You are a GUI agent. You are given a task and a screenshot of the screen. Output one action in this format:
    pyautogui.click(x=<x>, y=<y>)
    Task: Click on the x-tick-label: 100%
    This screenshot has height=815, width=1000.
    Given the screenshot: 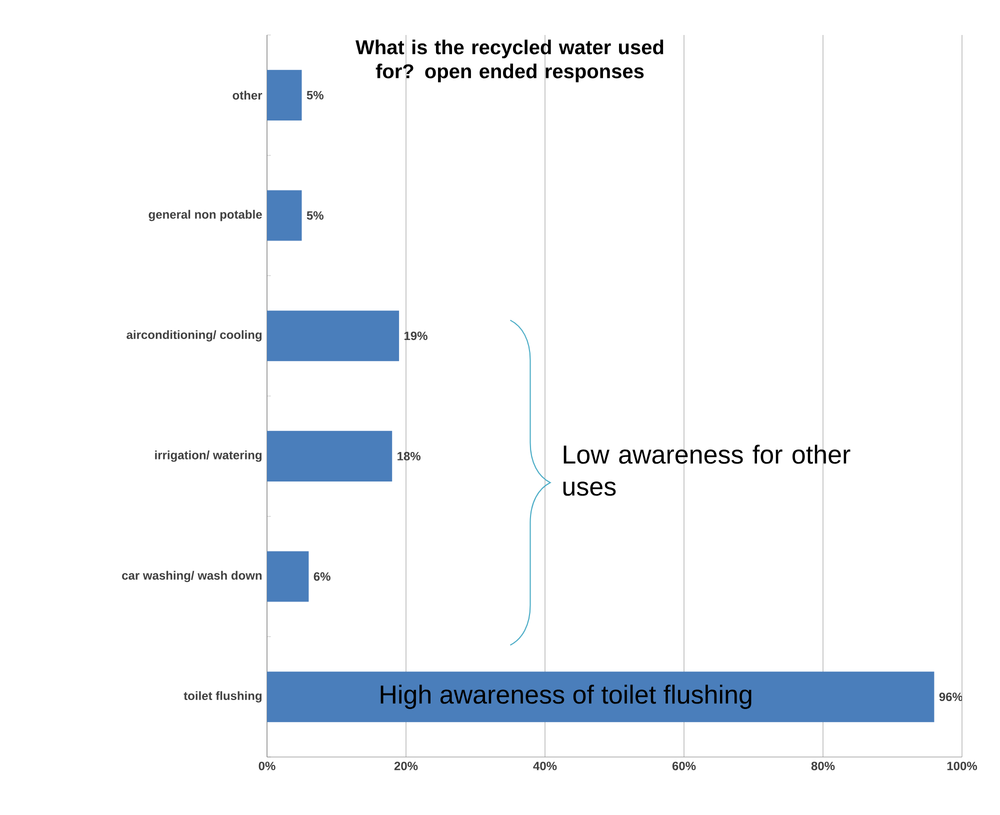 What is the action you would take?
    pyautogui.click(x=962, y=766)
    